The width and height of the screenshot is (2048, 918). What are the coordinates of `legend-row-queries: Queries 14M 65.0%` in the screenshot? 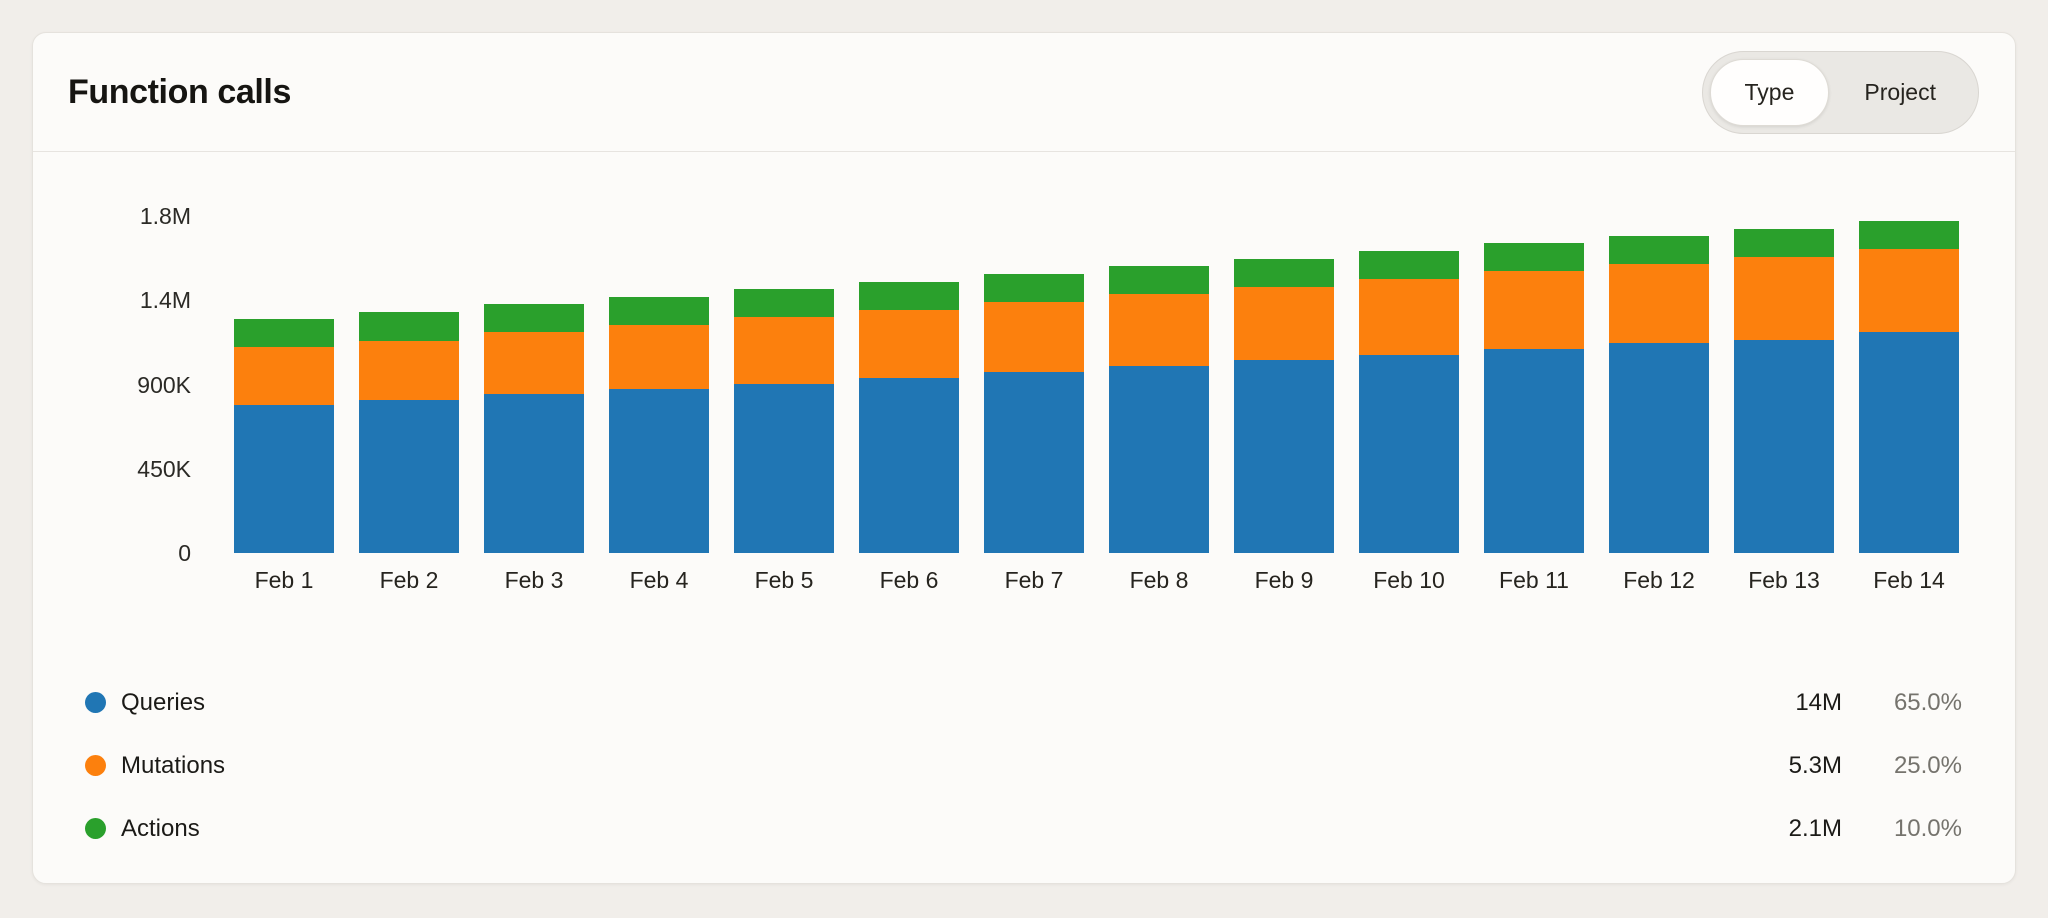 It's located at (1023, 702).